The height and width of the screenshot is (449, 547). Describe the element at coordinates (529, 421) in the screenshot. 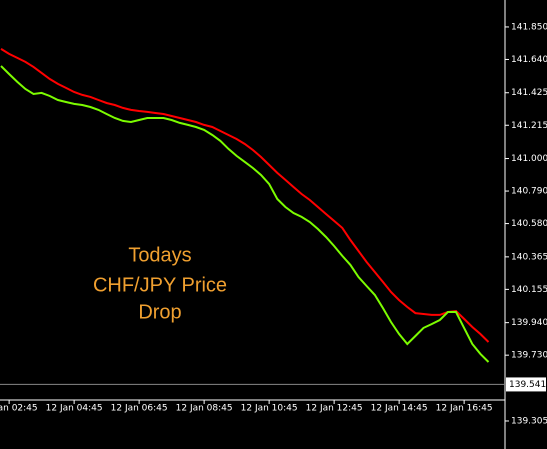

I see `y-tick-label: 139.305` at that location.